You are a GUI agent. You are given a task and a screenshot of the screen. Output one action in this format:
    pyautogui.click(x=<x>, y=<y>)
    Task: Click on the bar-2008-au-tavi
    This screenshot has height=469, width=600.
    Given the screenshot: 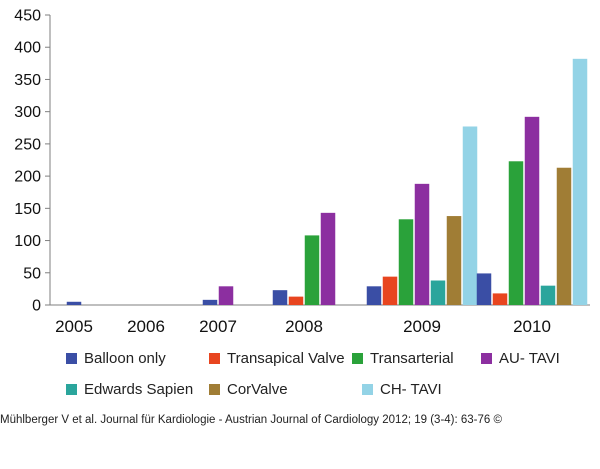 What is the action you would take?
    pyautogui.click(x=328, y=258)
    